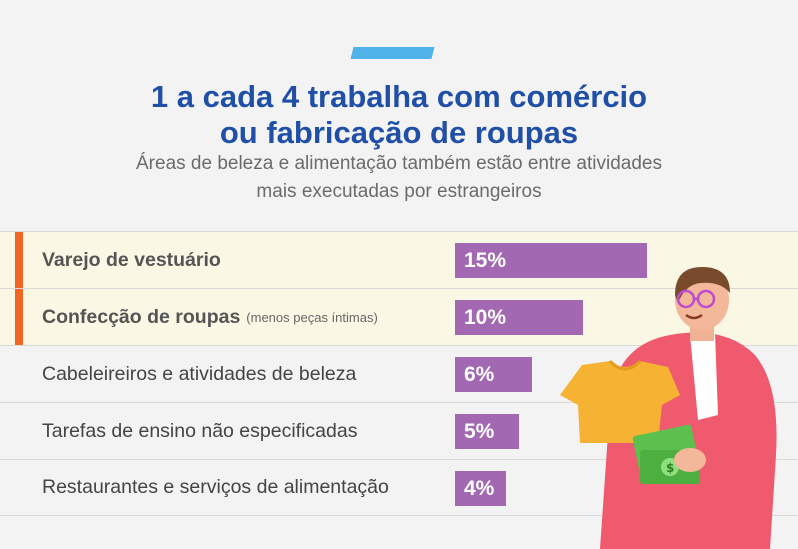 The width and height of the screenshot is (798, 549). I want to click on bar-value-label: 4%, so click(479, 488).